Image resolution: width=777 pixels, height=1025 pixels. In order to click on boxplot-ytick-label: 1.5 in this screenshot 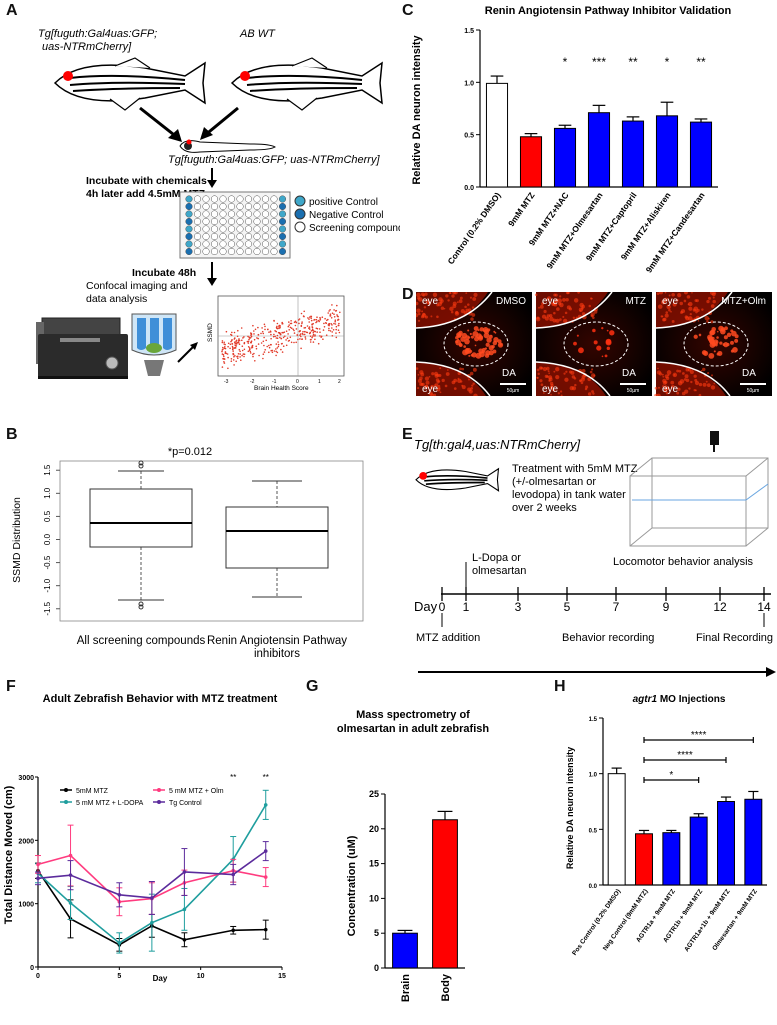, I will do `click(47, 470)`.